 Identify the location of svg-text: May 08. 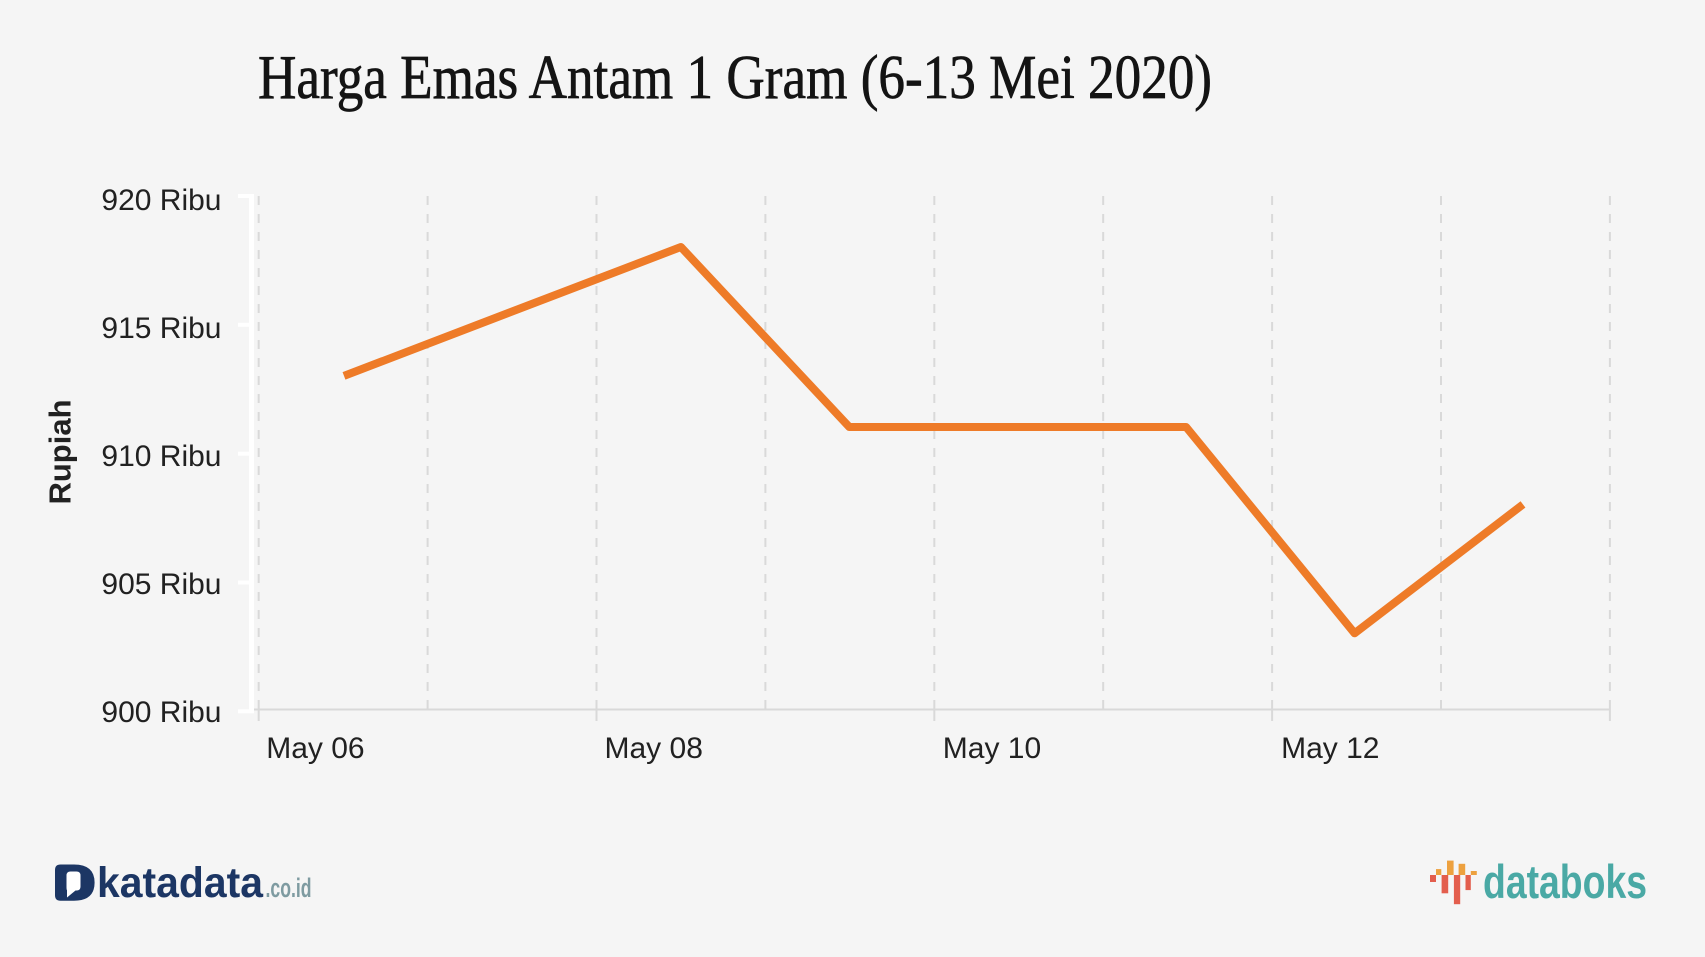
(654, 748).